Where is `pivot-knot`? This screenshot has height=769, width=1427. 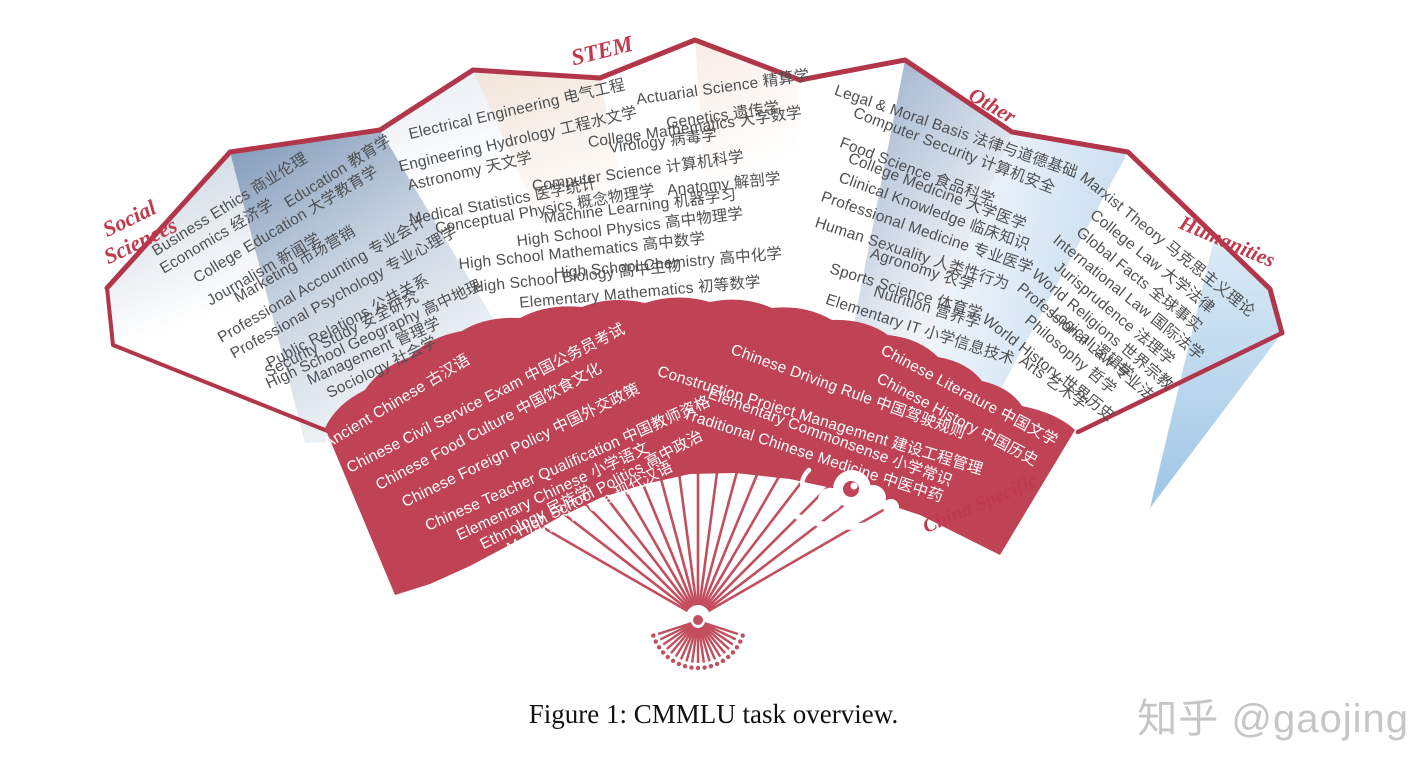
pivot-knot is located at coordinates (698, 620).